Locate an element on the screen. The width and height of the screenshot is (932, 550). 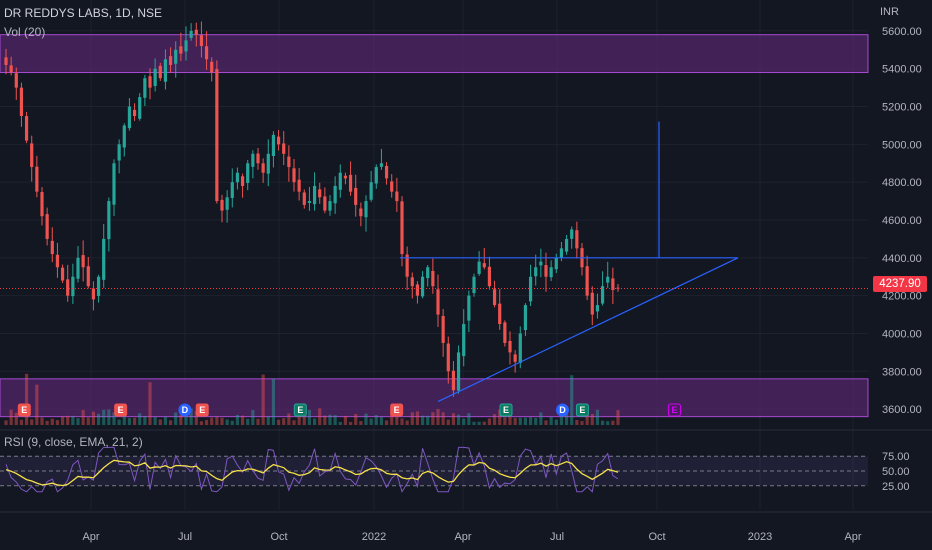
volume-bars is located at coordinates (312, 399).